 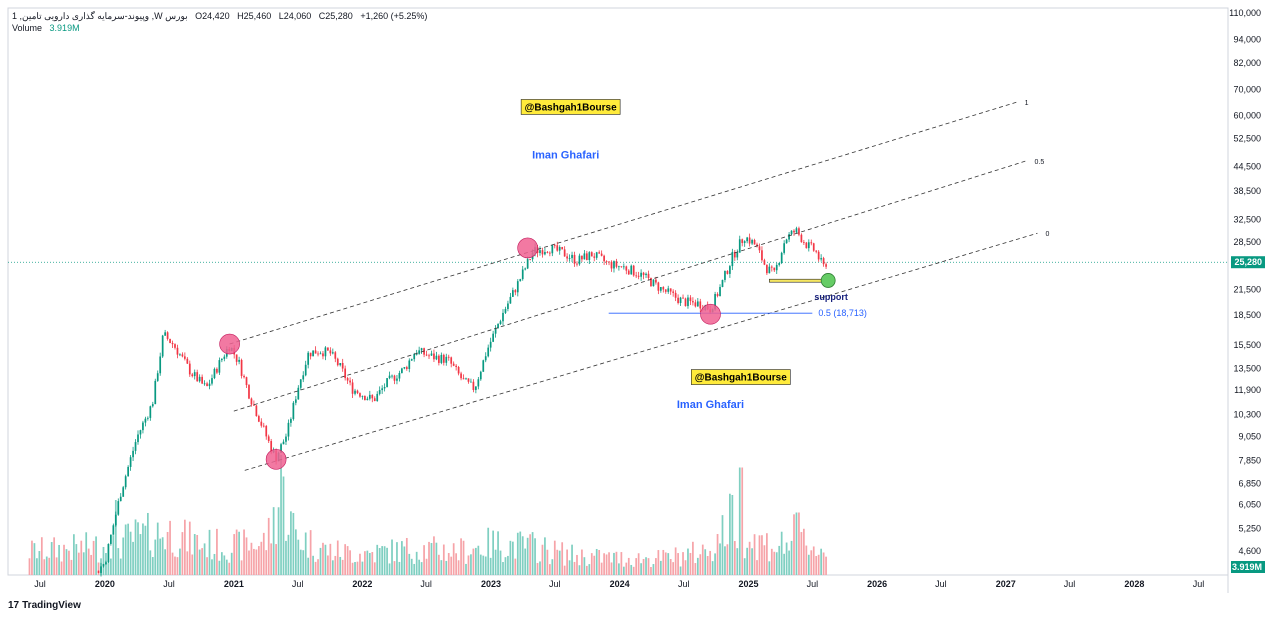 I want to click on legend-high: H25,460, so click(x=254, y=16).